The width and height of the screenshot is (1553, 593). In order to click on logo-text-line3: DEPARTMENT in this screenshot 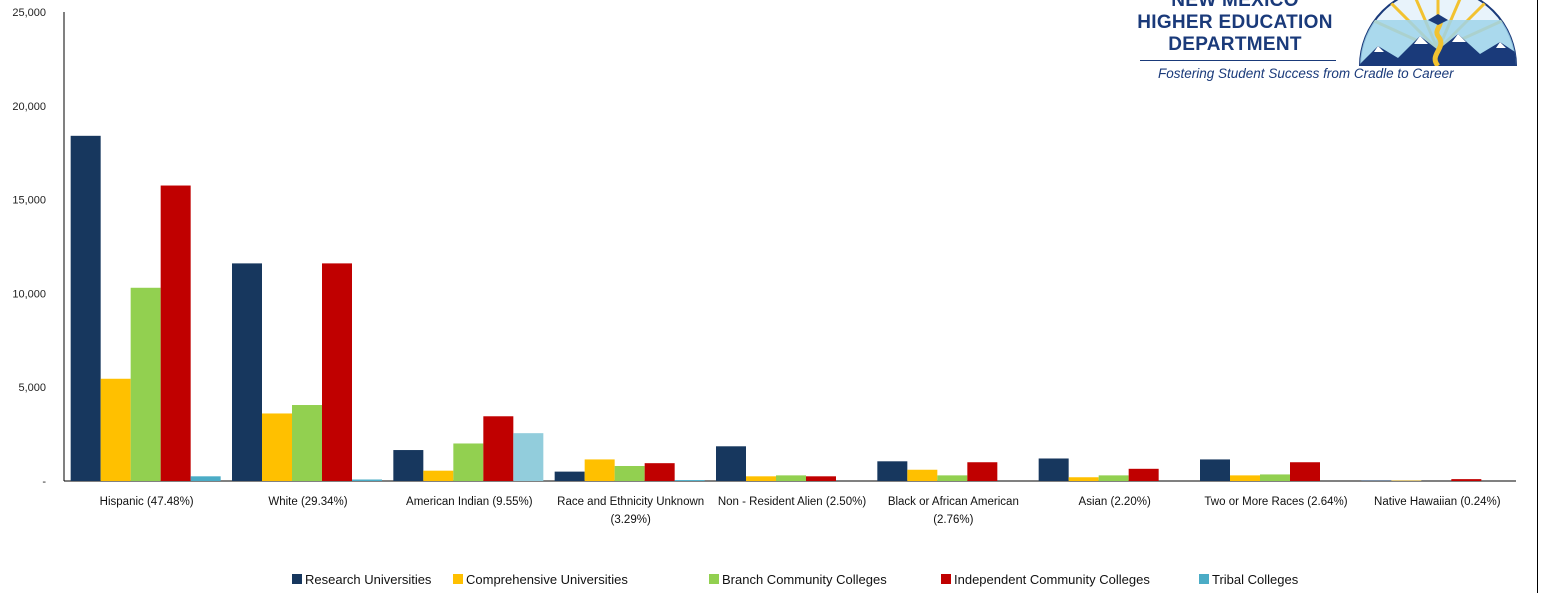, I will do `click(1235, 44)`.